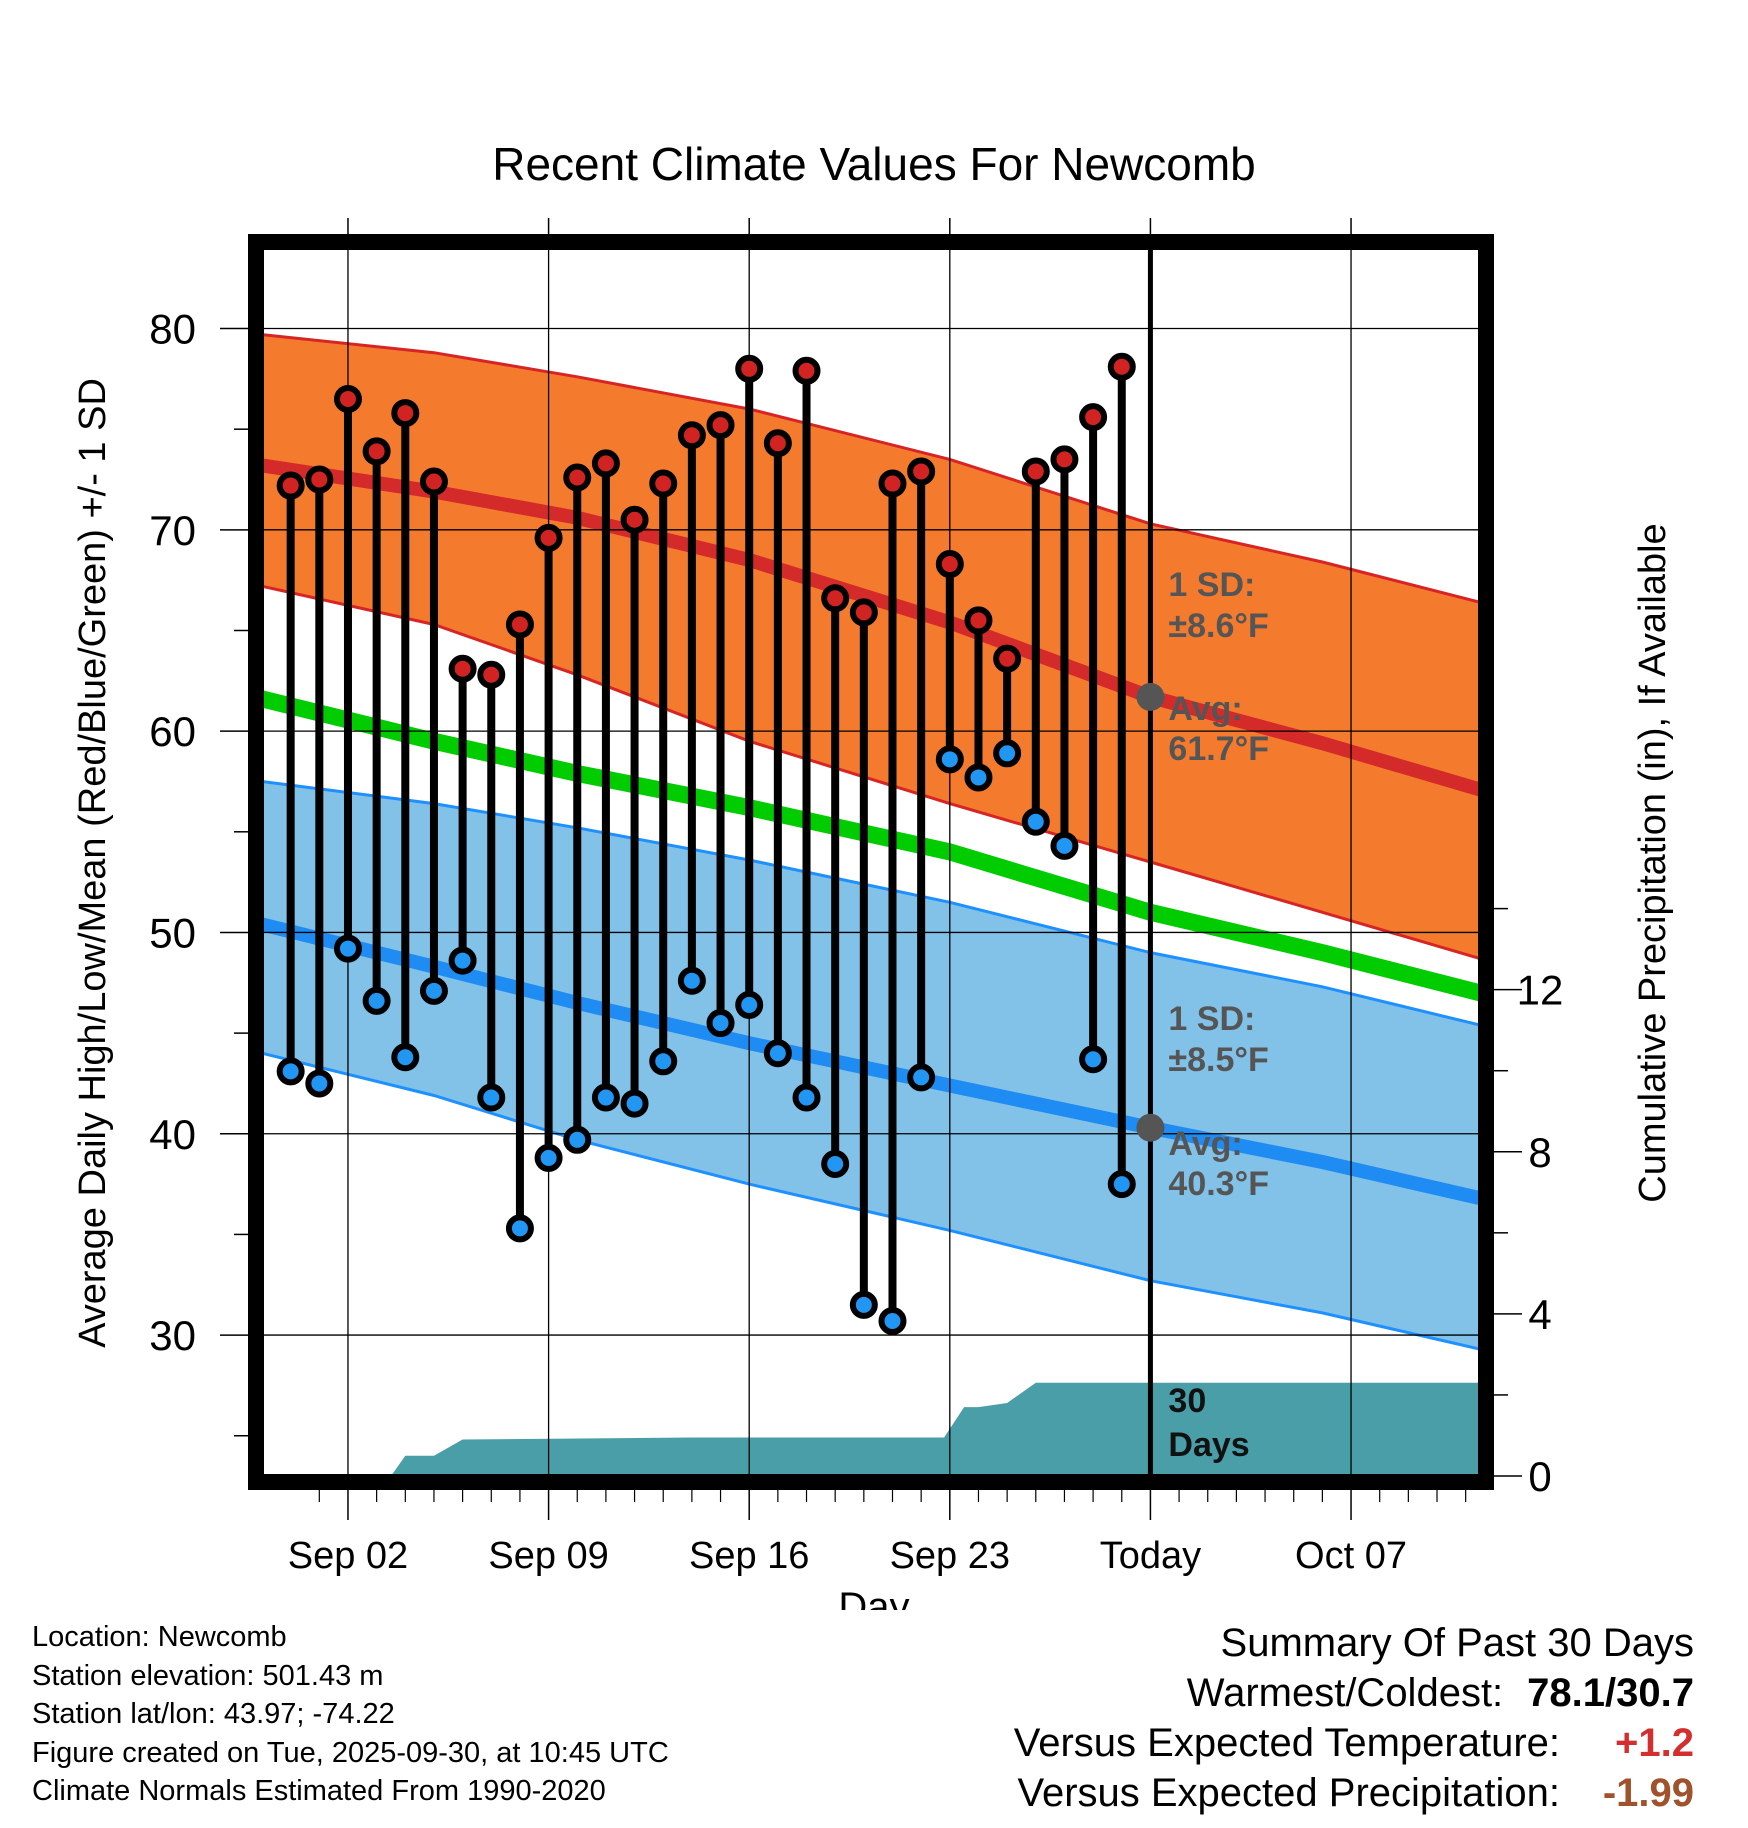 The height and width of the screenshot is (1828, 1748). What do you see at coordinates (1205, 1144) in the screenshot?
I see `low-avg-annotation-line1: Avg:` at bounding box center [1205, 1144].